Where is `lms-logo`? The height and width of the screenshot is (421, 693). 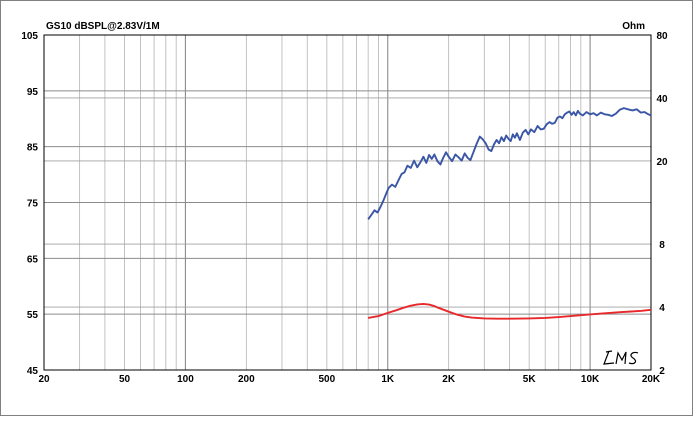 lms-logo is located at coordinates (621, 357).